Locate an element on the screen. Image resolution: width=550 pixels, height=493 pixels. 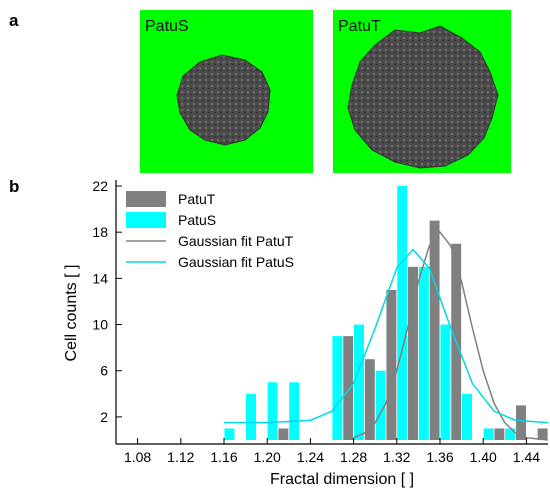
legend-label: PatuT is located at coordinates (197, 199).